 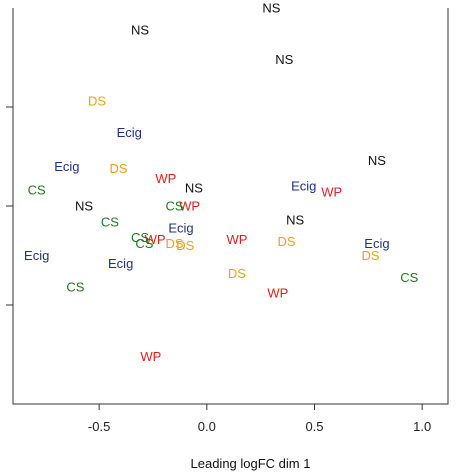 What do you see at coordinates (9, 206) in the screenshot?
I see `y-axis` at bounding box center [9, 206].